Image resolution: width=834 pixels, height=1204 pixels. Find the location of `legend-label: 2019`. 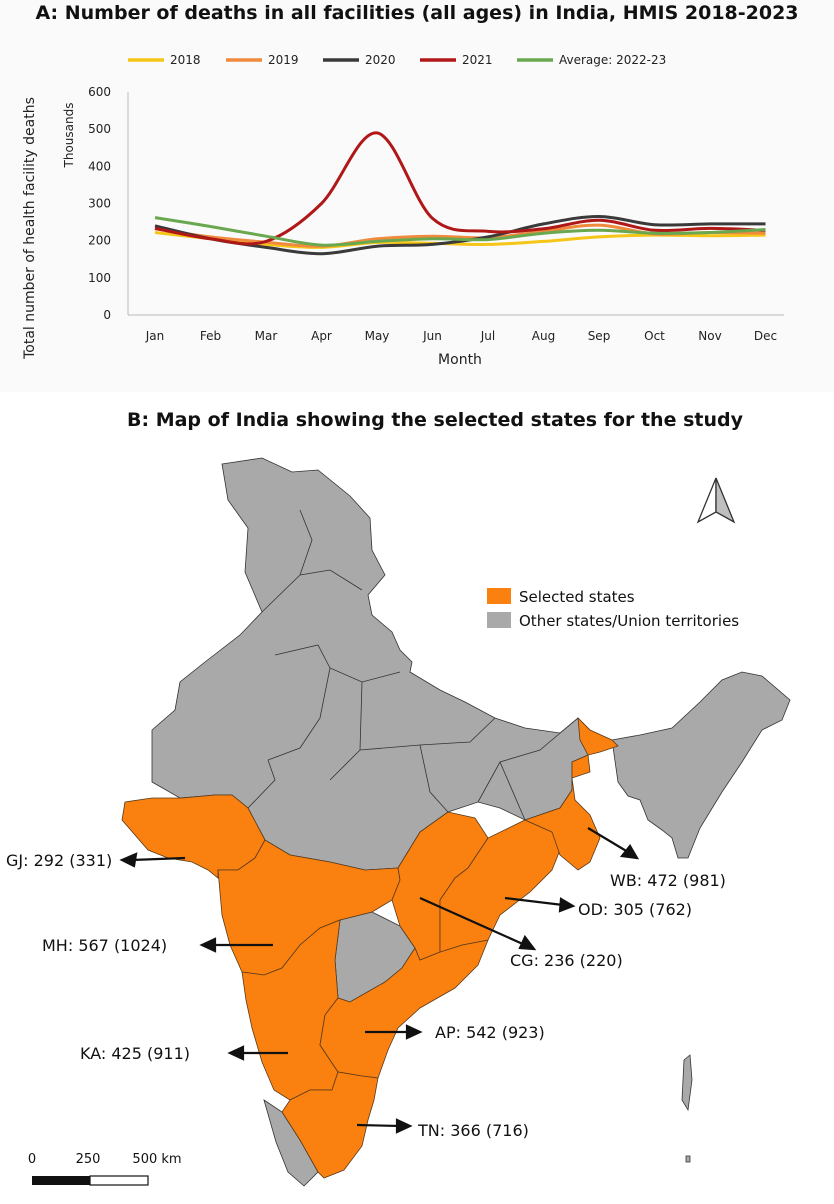

legend-label: 2019 is located at coordinates (283, 60).